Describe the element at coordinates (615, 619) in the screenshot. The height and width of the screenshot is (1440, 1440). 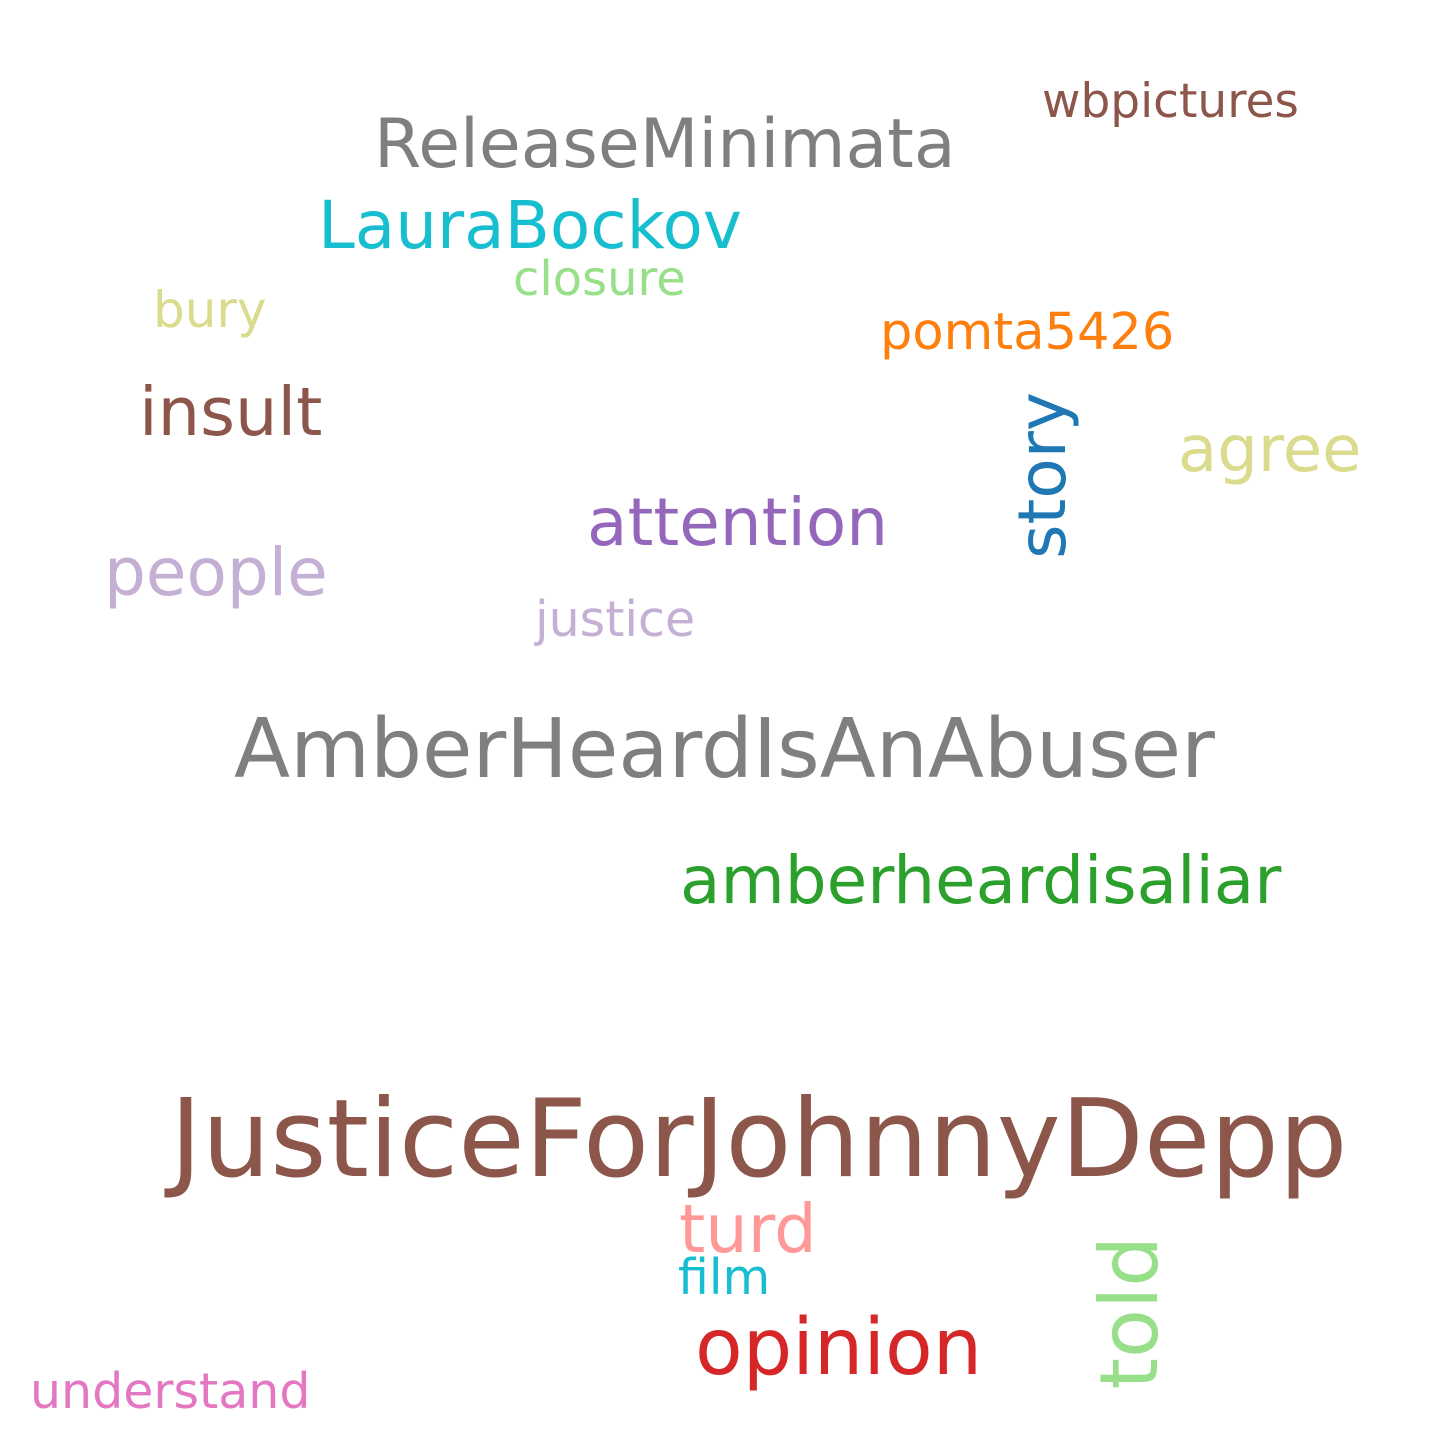
I see `word-justice: justice` at that location.